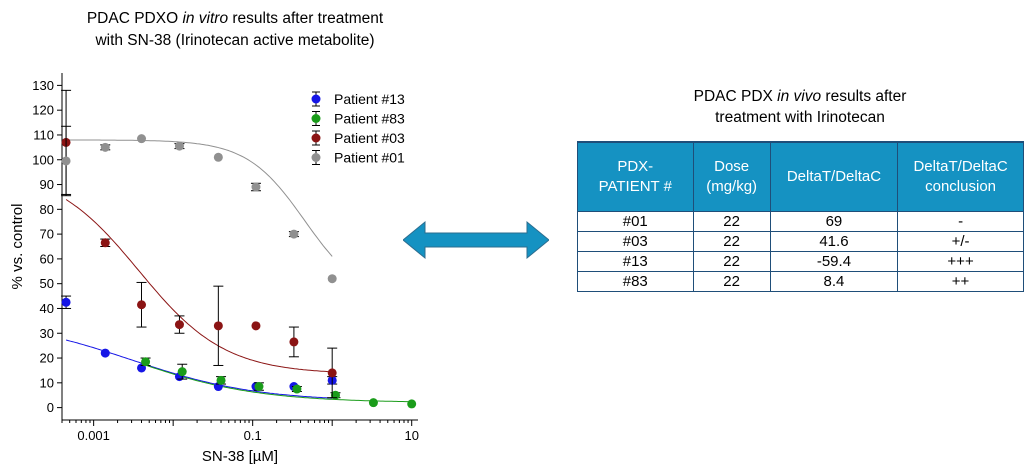 This screenshot has height=475, width=1024. I want to click on y-tick-label: 110, so click(43, 134).